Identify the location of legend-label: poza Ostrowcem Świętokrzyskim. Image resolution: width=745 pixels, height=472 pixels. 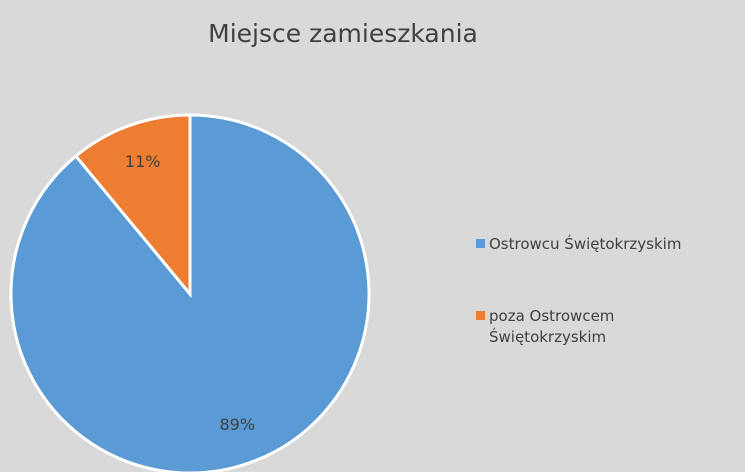
(552, 326).